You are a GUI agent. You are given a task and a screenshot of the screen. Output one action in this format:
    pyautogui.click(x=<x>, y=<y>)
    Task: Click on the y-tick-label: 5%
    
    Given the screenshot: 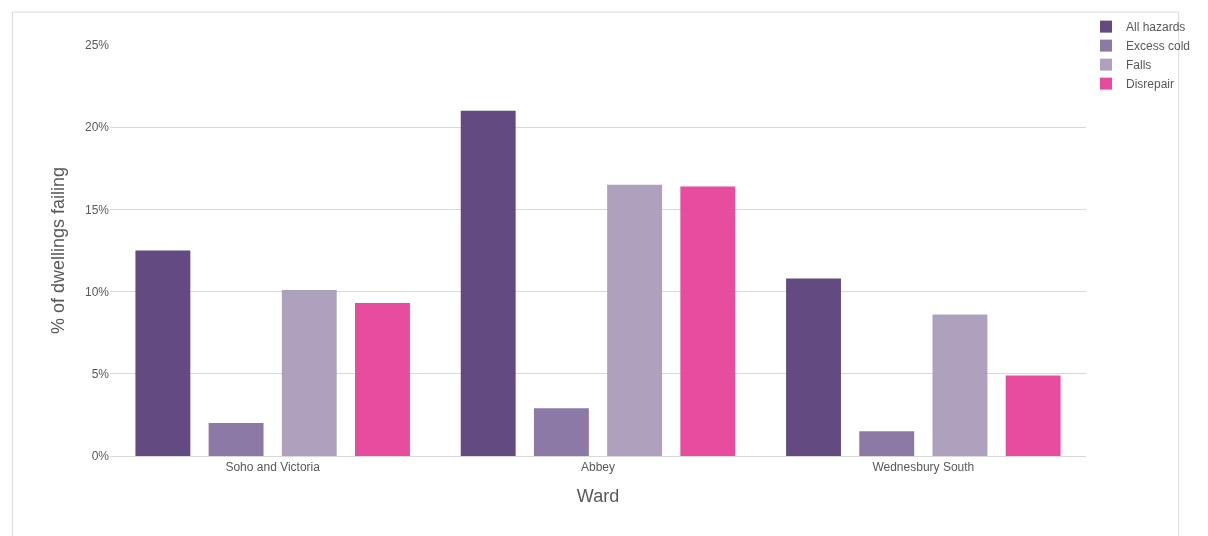 What is the action you would take?
    pyautogui.click(x=100, y=374)
    